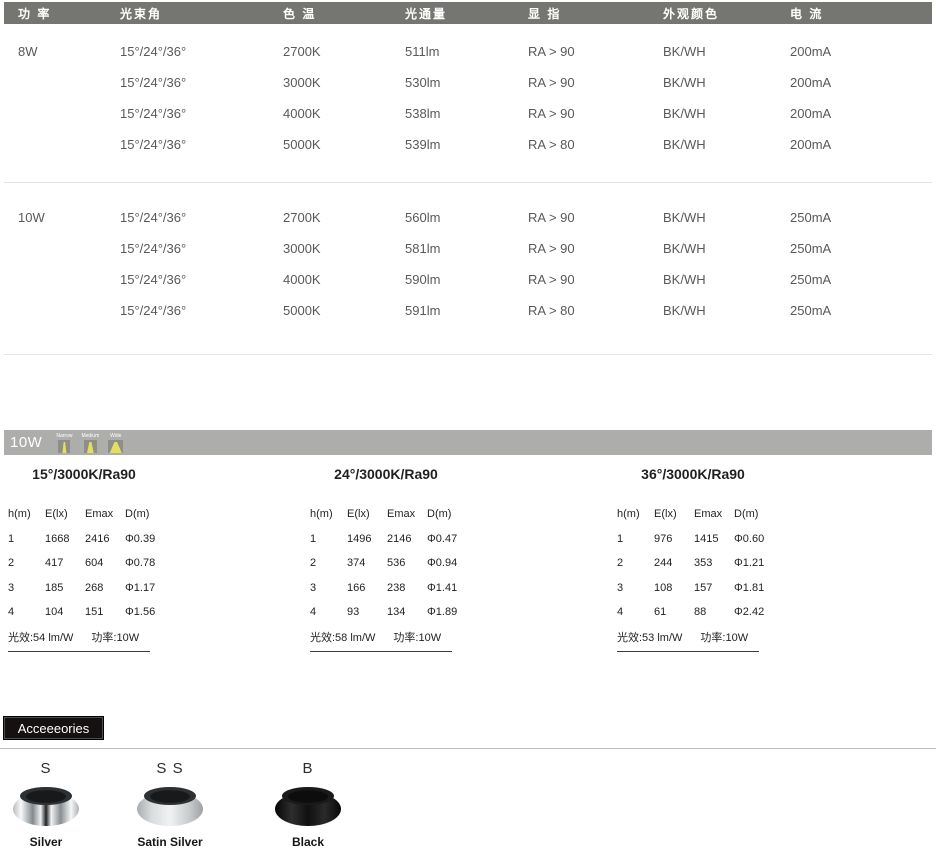 This screenshot has height=861, width=936. I want to click on pm-cell: Φ0.94, so click(442, 563).